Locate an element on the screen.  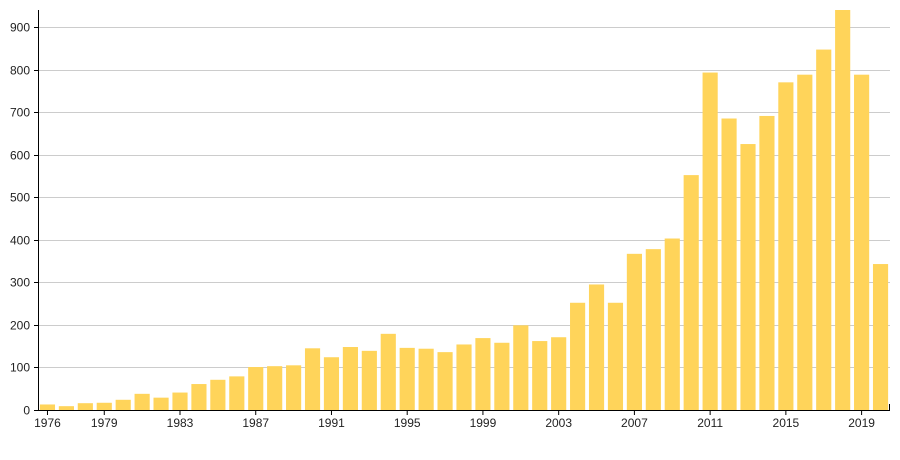
bar-1983 is located at coordinates (180, 401).